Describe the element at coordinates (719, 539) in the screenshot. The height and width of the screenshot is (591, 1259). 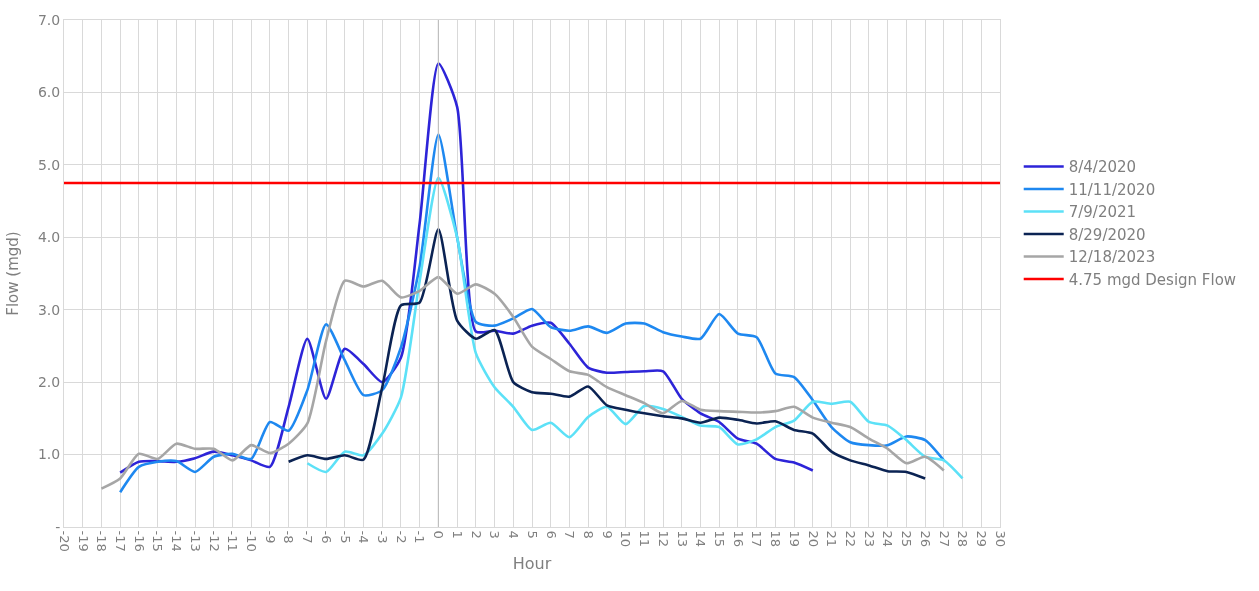
I see `x-tick-label: 15` at that location.